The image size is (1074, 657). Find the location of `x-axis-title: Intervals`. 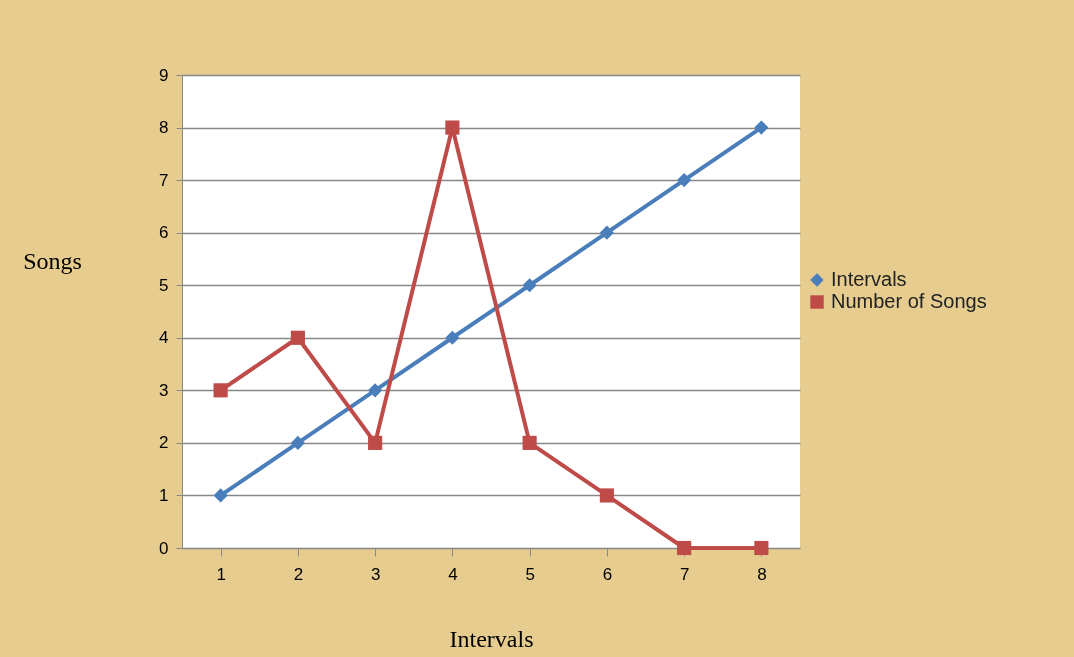

x-axis-title: Intervals is located at coordinates (491, 638).